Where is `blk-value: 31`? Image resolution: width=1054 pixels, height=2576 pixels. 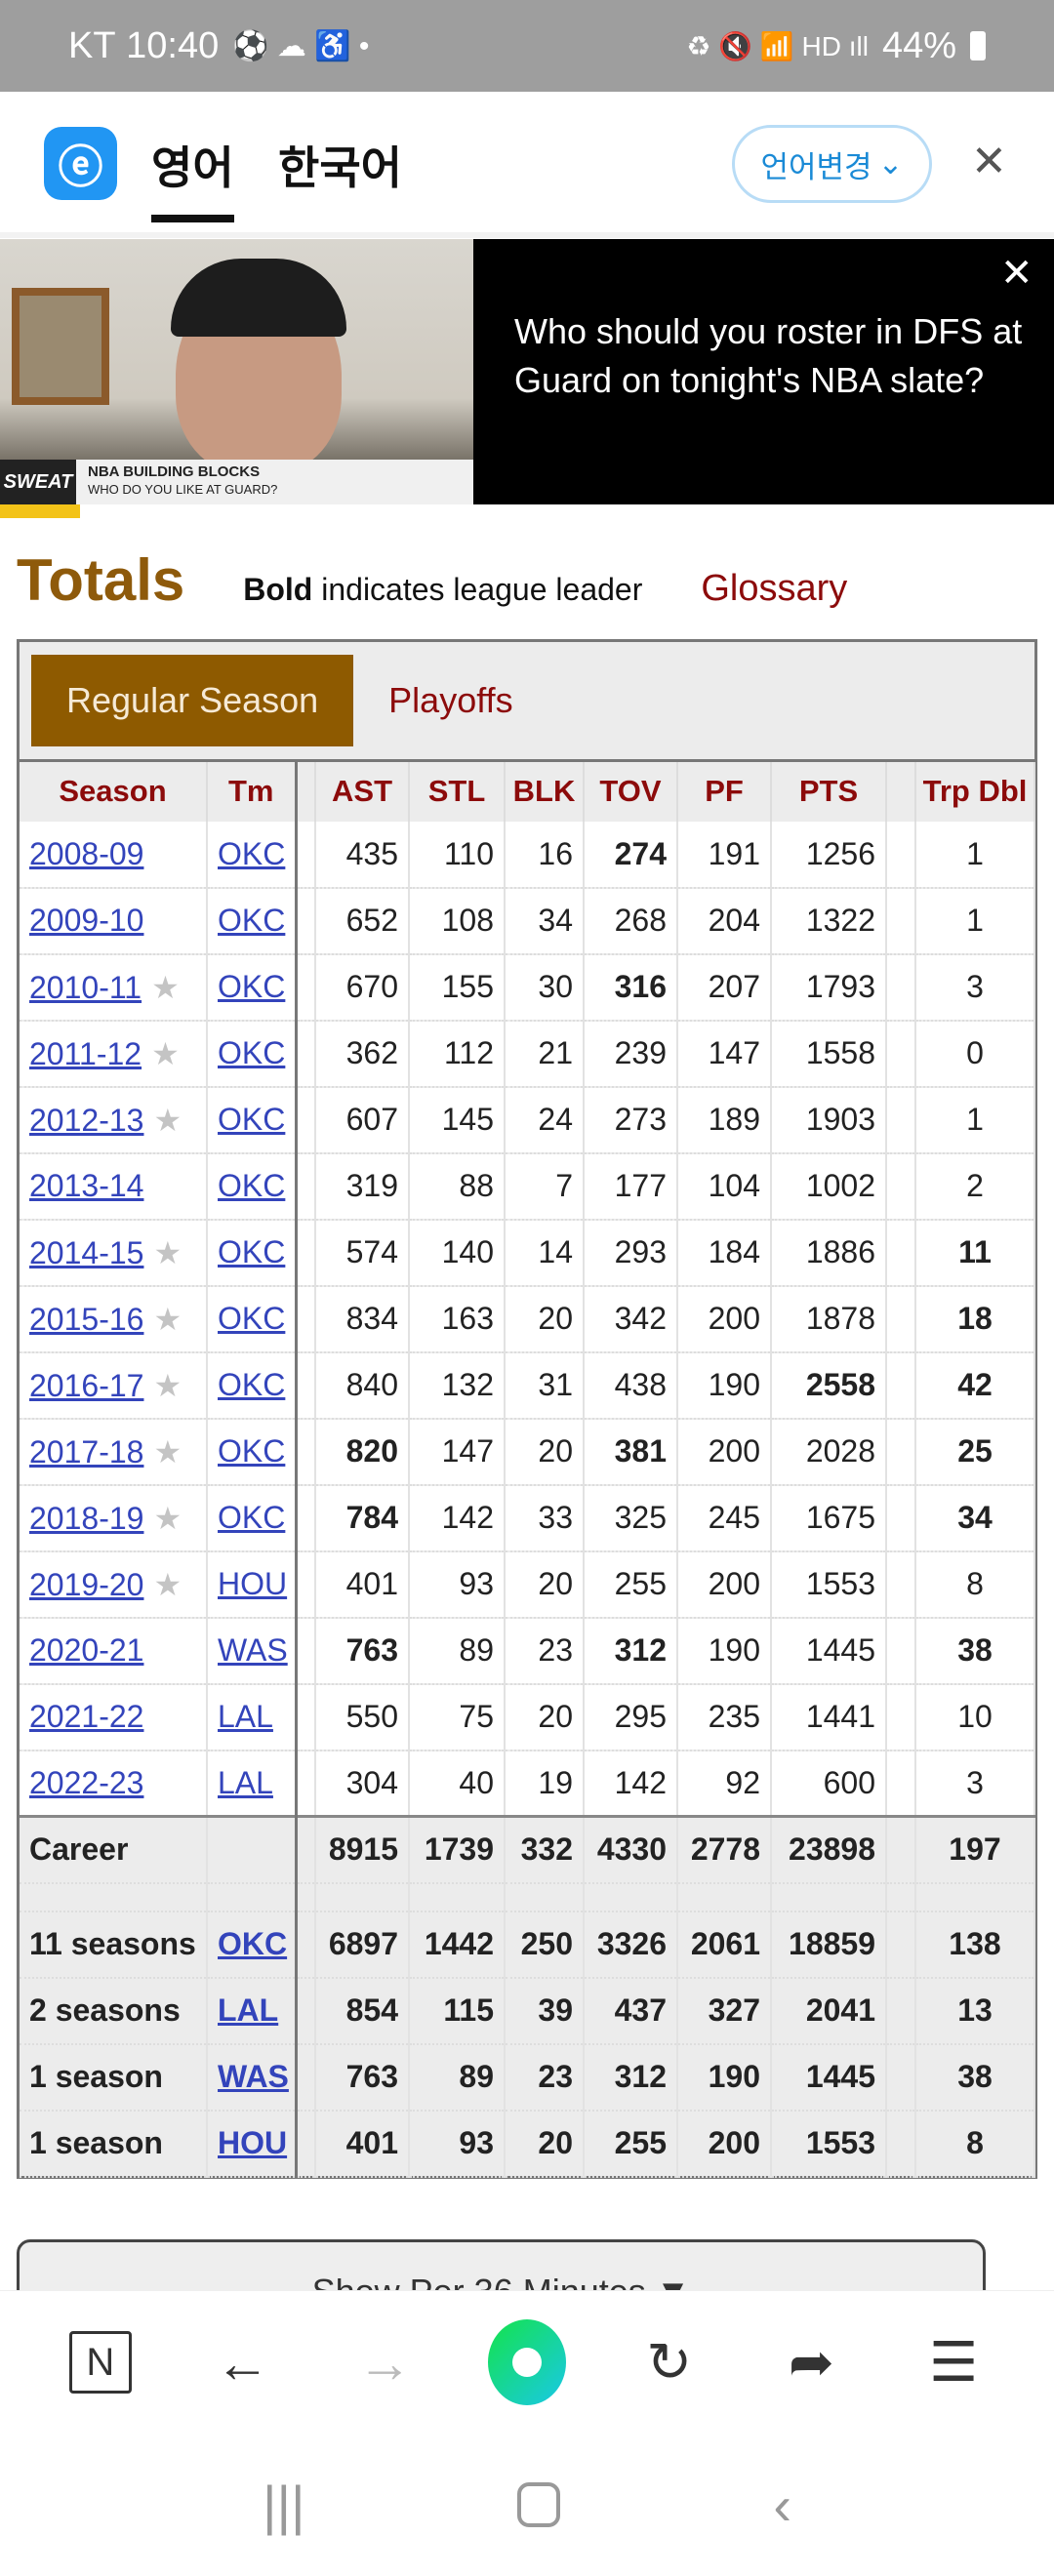 blk-value: 31 is located at coordinates (556, 1384).